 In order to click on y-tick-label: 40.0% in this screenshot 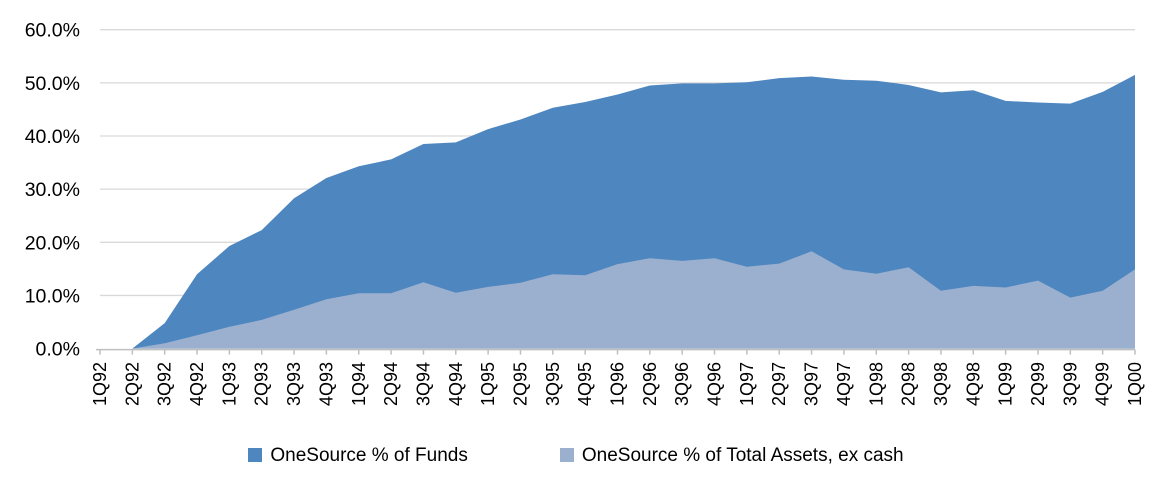, I will do `click(52, 137)`.